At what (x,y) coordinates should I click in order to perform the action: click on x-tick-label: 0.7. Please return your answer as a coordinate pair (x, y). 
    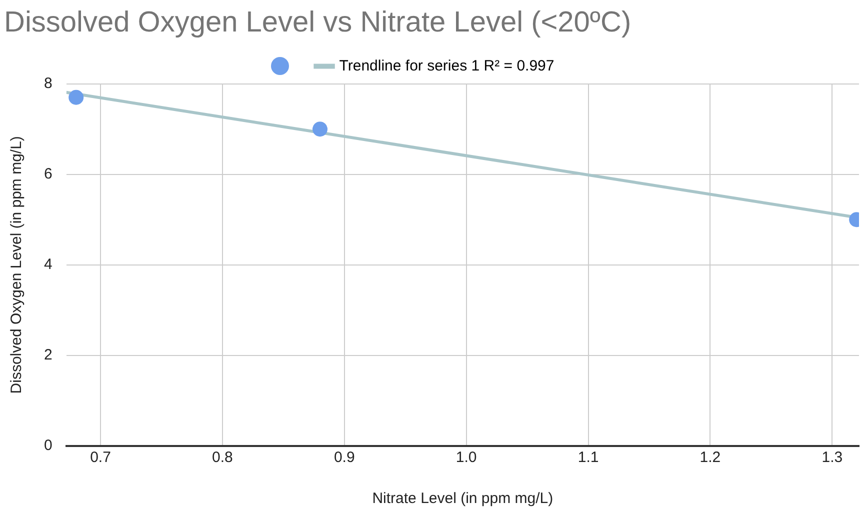
    Looking at the image, I should click on (100, 457).